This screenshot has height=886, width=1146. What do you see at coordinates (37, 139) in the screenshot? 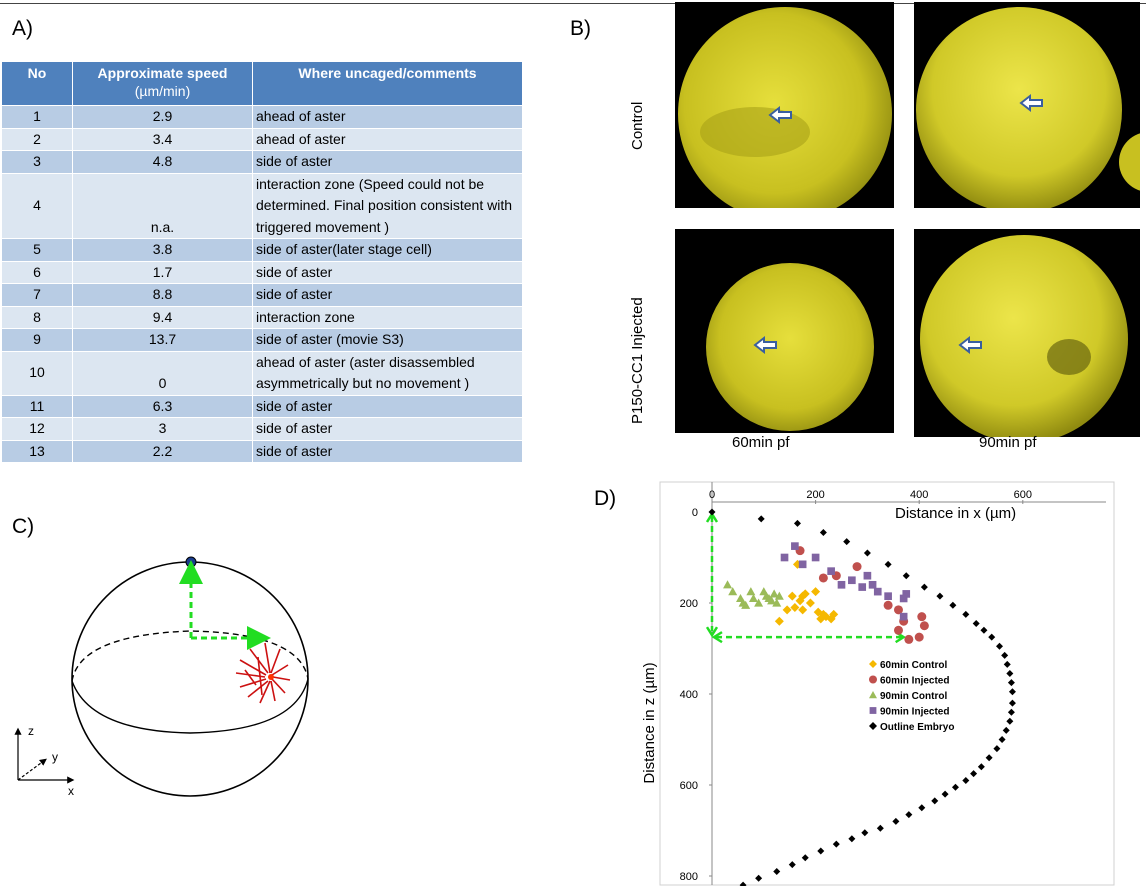
I see `cell-no: 2` at bounding box center [37, 139].